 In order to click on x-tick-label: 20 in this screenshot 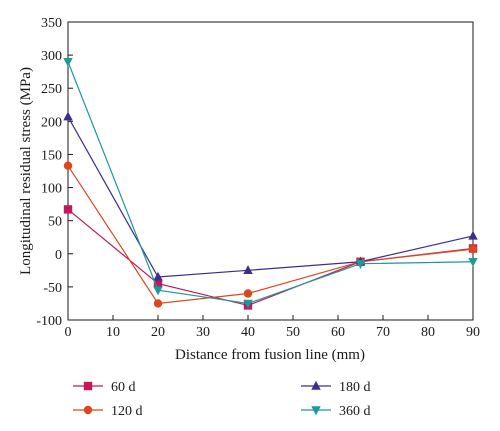, I will do `click(158, 332)`.